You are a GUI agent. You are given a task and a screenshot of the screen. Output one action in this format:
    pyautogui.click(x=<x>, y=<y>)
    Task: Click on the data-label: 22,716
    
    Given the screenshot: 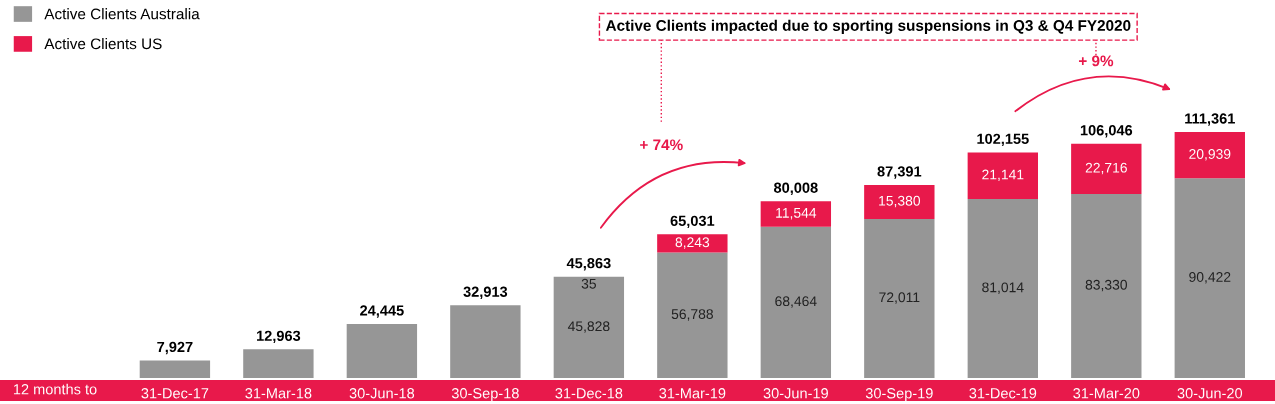 What is the action you would take?
    pyautogui.click(x=1106, y=168)
    